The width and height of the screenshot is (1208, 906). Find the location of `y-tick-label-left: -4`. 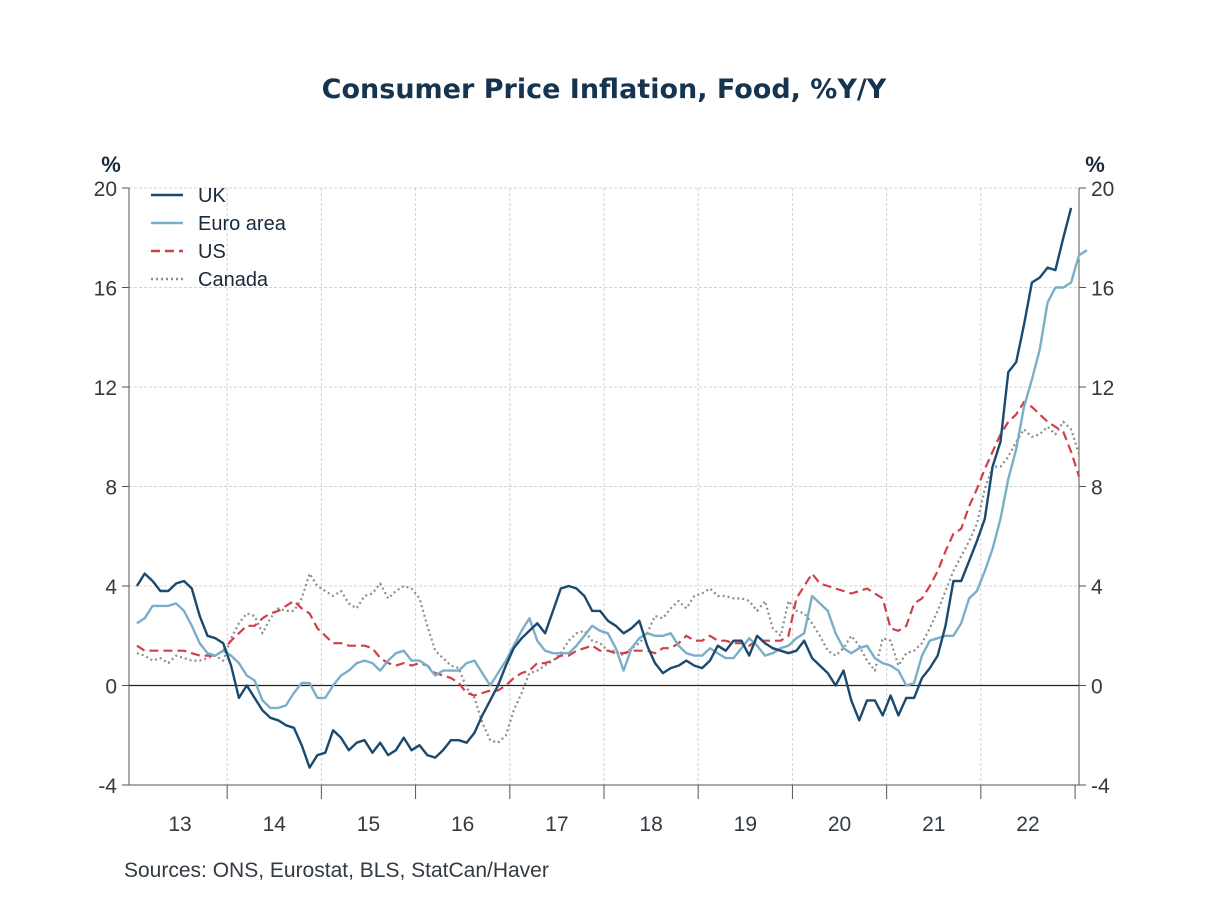

y-tick-label-left: -4 is located at coordinates (107, 786).